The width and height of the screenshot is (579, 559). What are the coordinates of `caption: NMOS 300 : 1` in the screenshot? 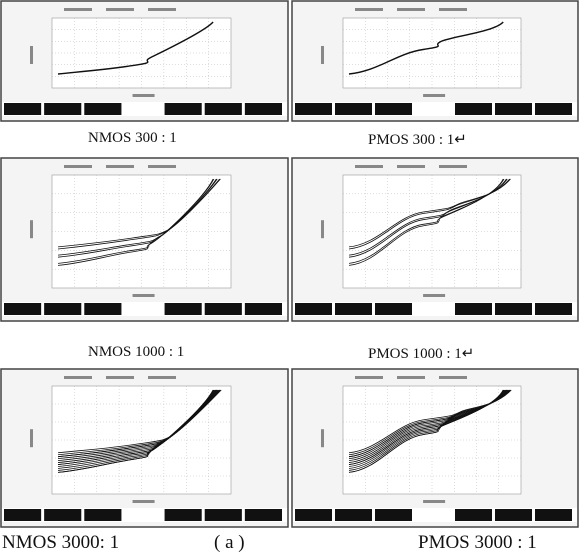 It's located at (132, 138).